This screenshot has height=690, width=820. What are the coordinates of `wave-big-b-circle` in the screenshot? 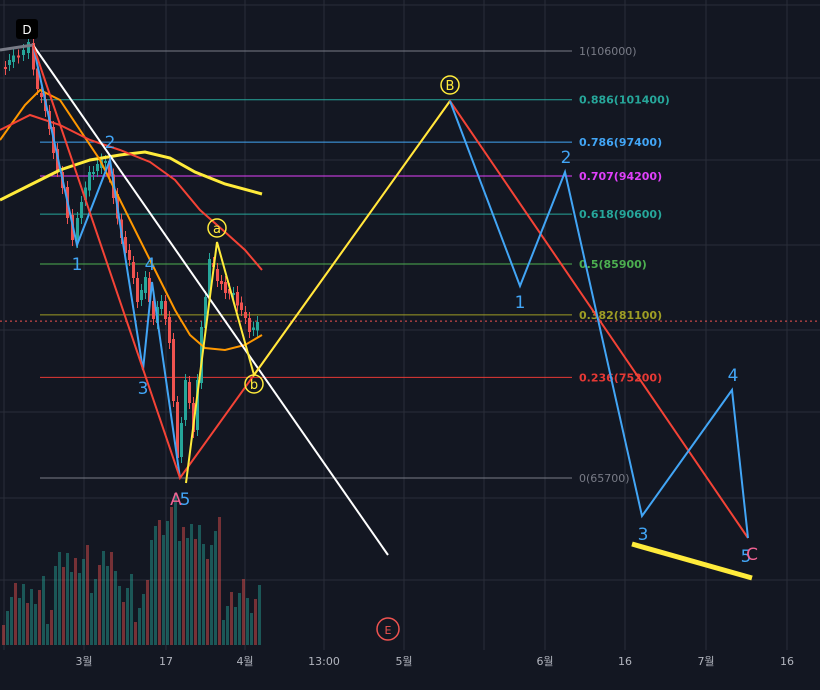 It's located at (450, 85).